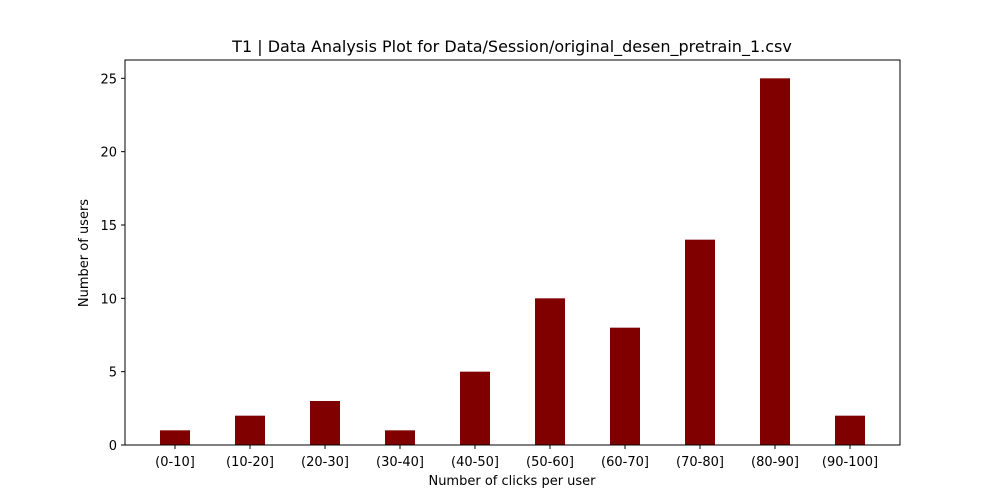 The height and width of the screenshot is (500, 1000). What do you see at coordinates (625, 462) in the screenshot?
I see `x-tick-label-6: (60-70]` at bounding box center [625, 462].